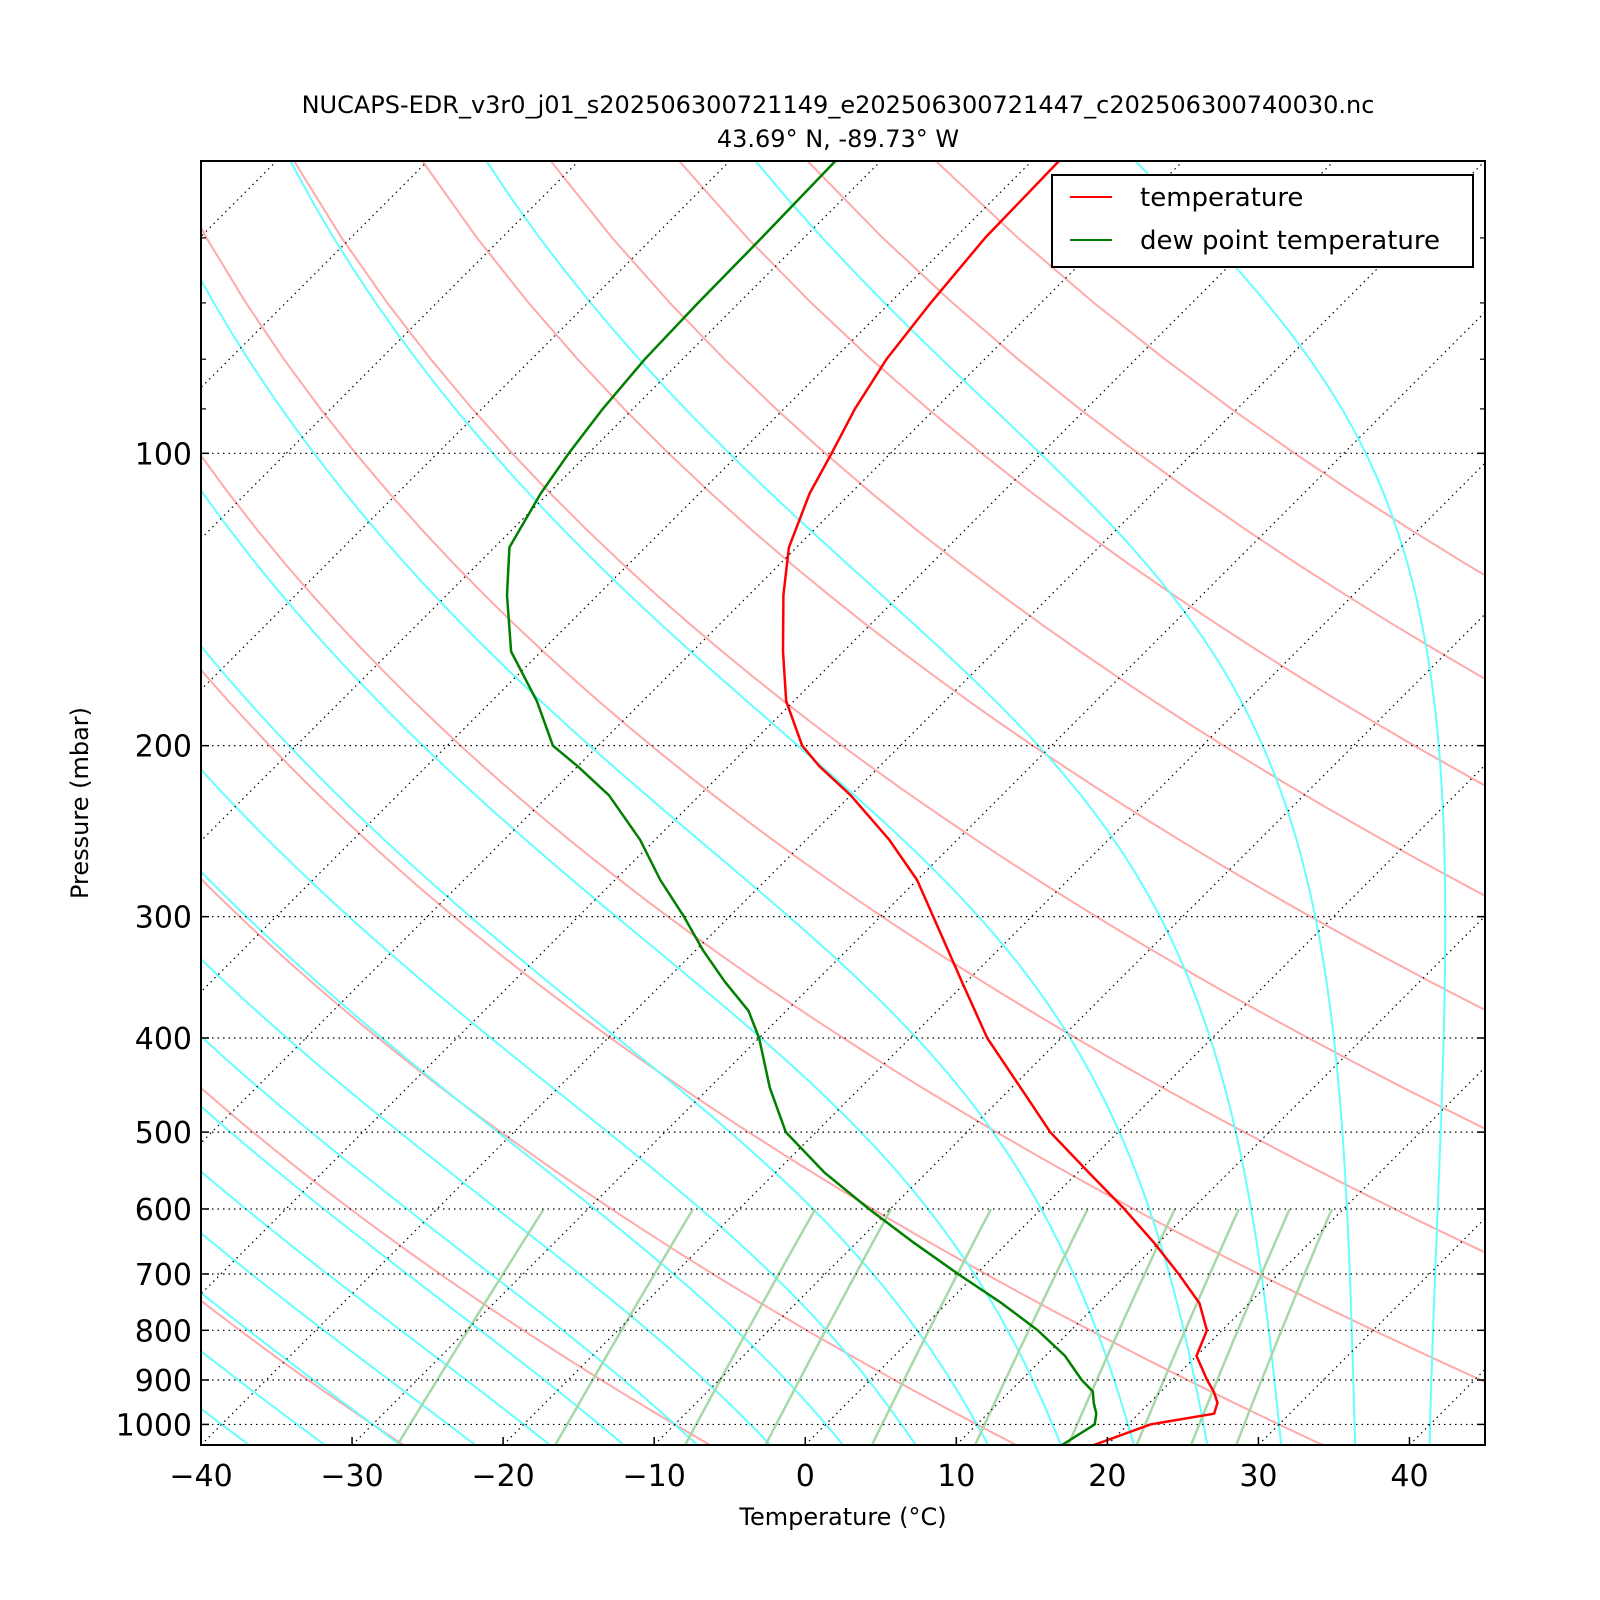  Describe the element at coordinates (163, 1275) in the screenshot. I see `y-tick-label: 700` at that location.